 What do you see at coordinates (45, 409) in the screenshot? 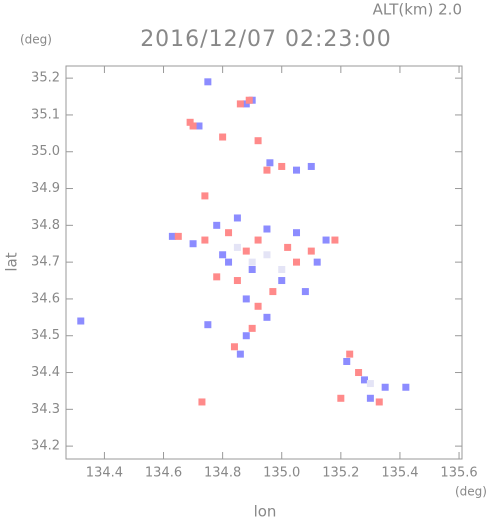
I see `y-tick-label: 34.3` at bounding box center [45, 409].